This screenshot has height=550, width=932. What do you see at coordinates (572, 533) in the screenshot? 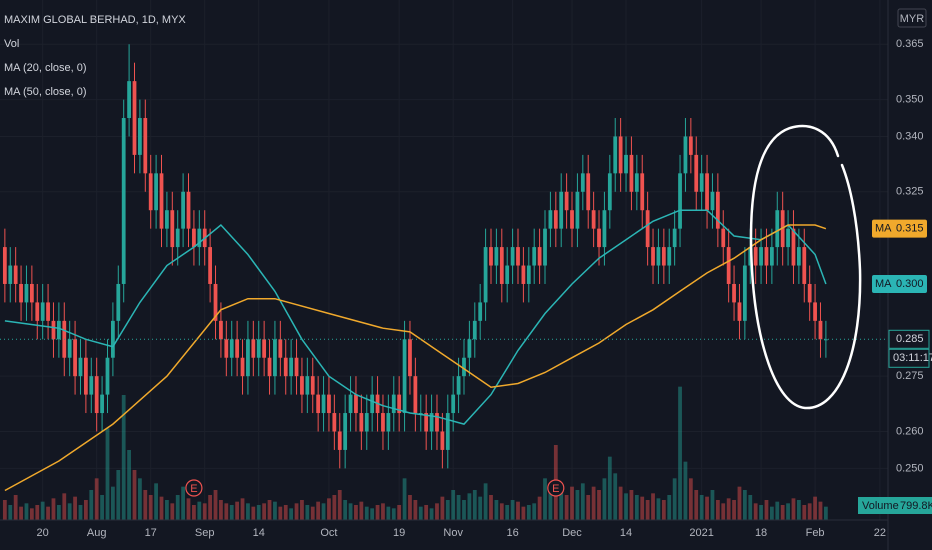
I see `x-tick-label: Dec` at bounding box center [572, 533].